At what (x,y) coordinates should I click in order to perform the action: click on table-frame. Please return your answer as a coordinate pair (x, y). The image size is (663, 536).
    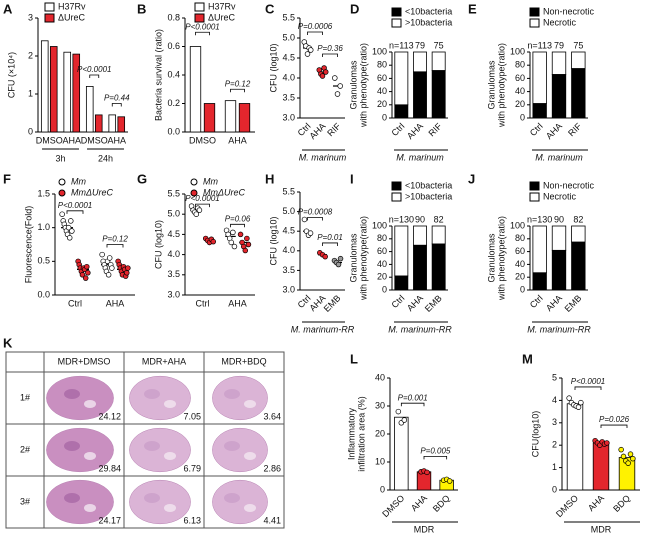
    Looking at the image, I should click on (145, 440).